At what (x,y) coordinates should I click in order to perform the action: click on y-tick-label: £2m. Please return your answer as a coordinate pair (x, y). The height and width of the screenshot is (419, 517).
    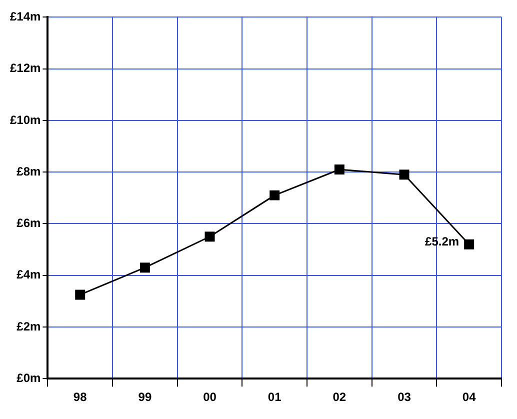
    Looking at the image, I should click on (28, 326).